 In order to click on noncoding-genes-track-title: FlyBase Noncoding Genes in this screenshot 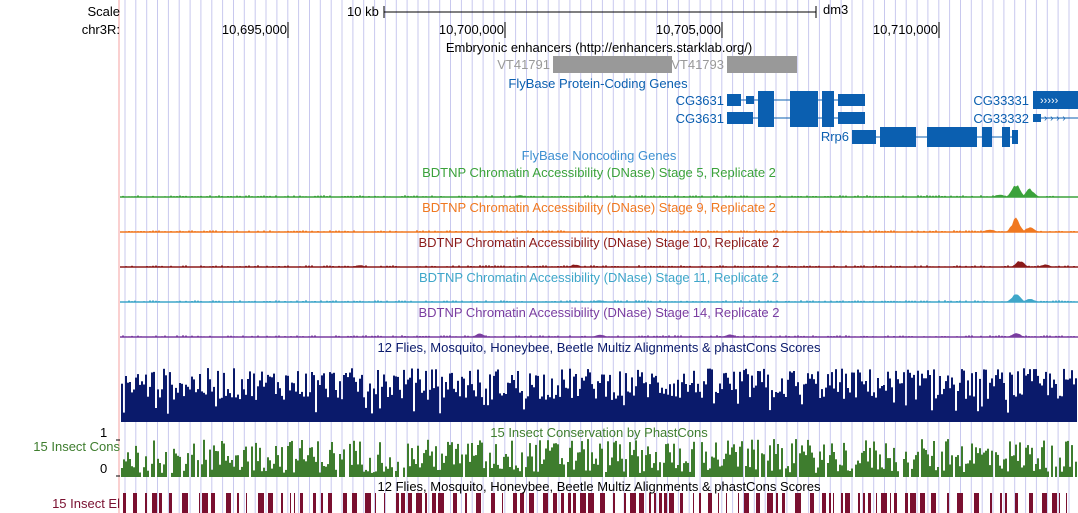, I will do `click(599, 155)`.